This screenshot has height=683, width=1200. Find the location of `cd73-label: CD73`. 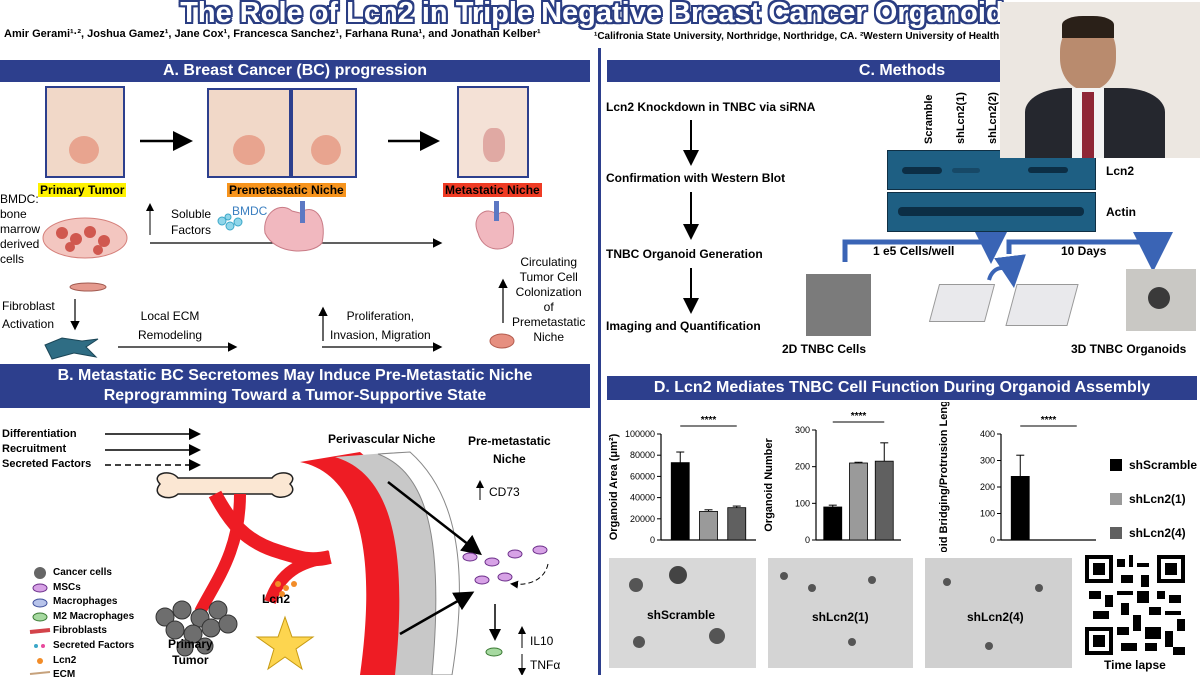

cd73-label: CD73 is located at coordinates (504, 492).